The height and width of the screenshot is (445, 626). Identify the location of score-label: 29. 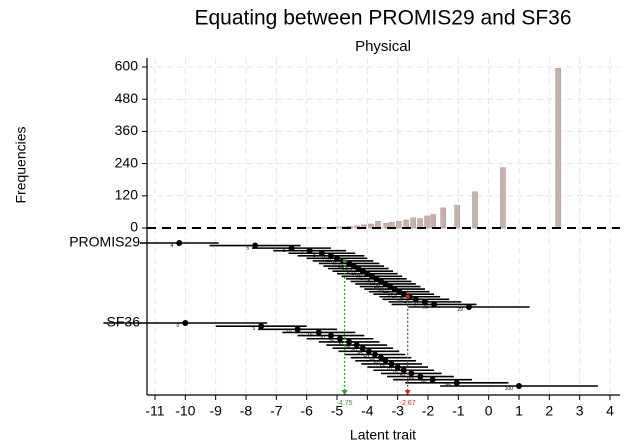
(460, 310).